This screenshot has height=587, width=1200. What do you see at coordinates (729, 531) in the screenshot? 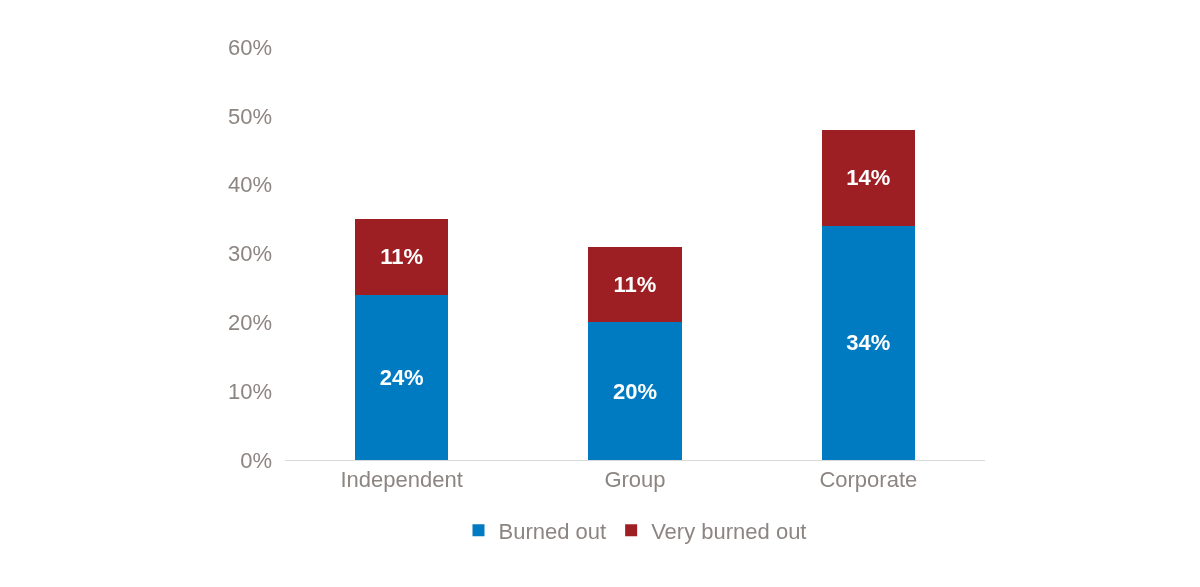
I see `legend-label: Very burned out` at bounding box center [729, 531].